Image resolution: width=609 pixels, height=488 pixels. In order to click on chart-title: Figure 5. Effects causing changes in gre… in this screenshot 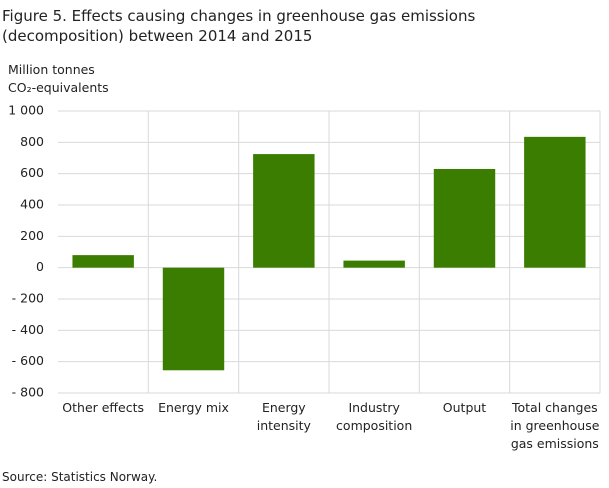, I will do `click(239, 26)`.